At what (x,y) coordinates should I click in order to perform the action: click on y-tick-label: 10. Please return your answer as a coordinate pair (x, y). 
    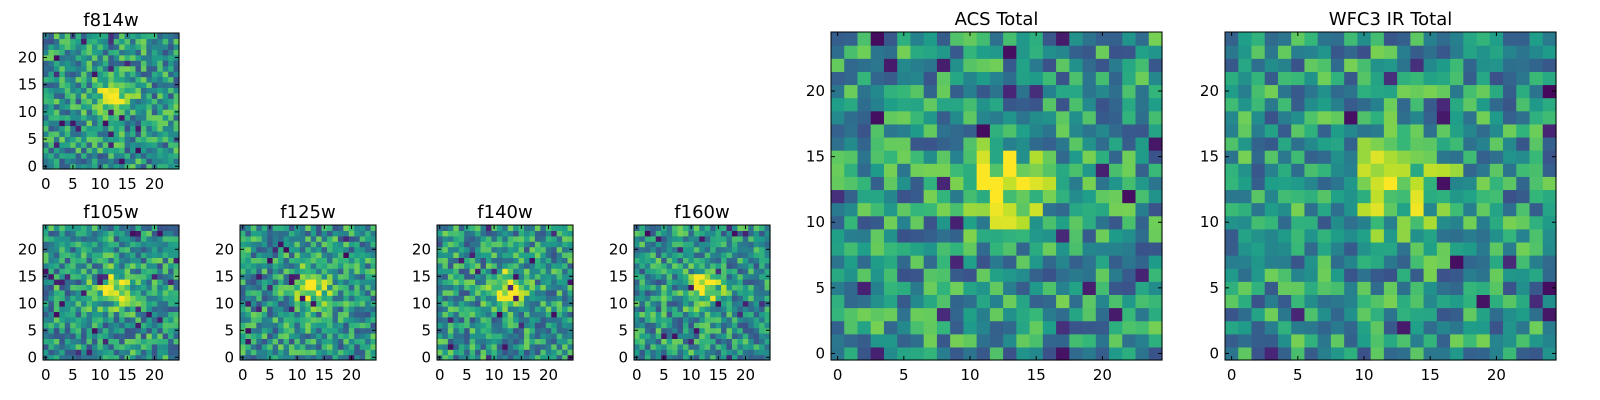
    Looking at the image, I should click on (618, 303).